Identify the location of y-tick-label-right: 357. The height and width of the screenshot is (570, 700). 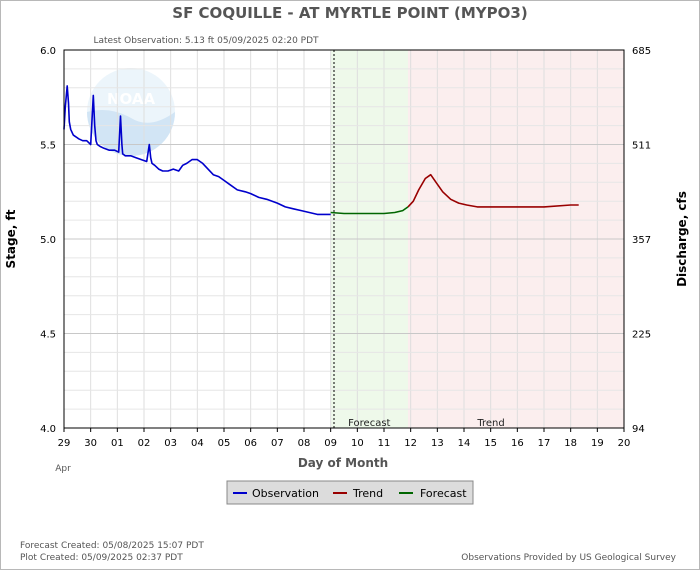
(641, 240).